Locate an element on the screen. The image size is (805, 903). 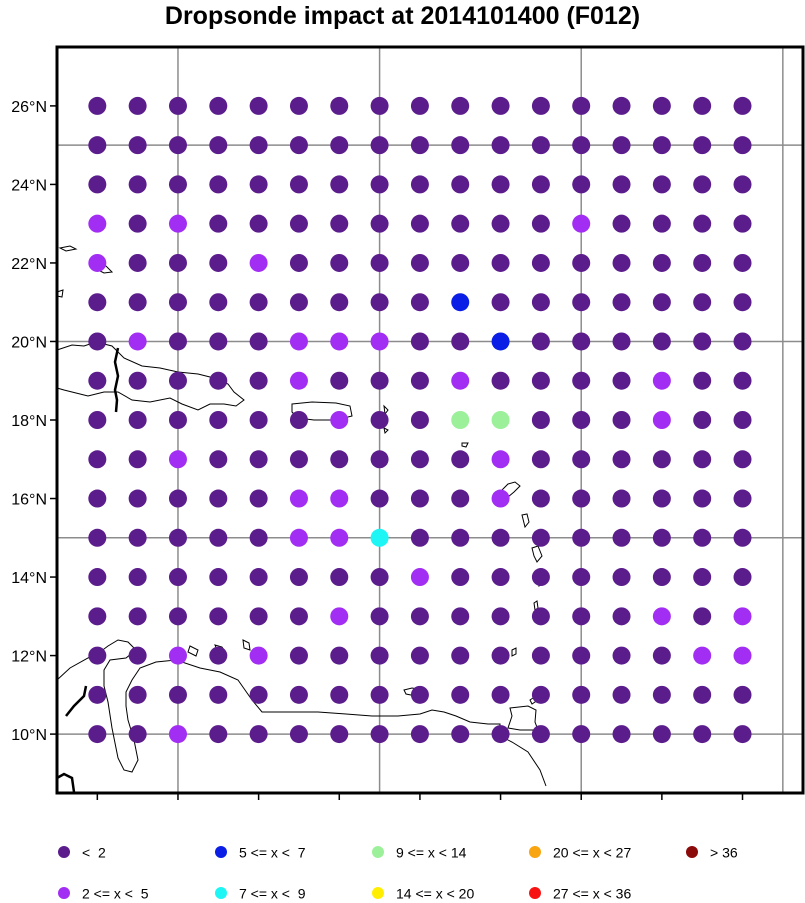
y-tick-label: 20°N is located at coordinates (29, 342).